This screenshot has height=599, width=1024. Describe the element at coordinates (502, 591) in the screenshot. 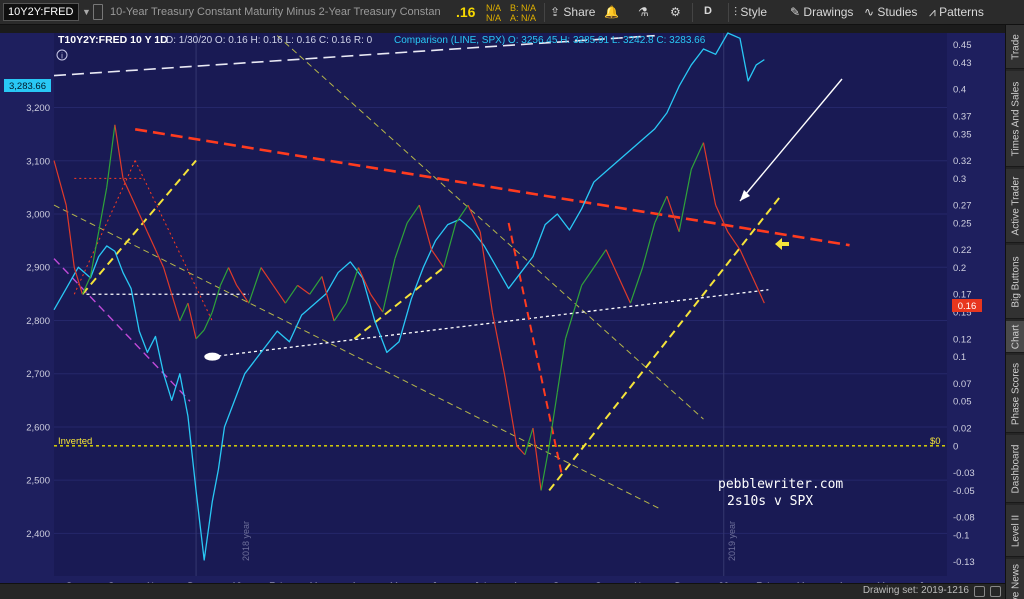

I see `status-bar: Drawing set: 2019-1216` at that location.